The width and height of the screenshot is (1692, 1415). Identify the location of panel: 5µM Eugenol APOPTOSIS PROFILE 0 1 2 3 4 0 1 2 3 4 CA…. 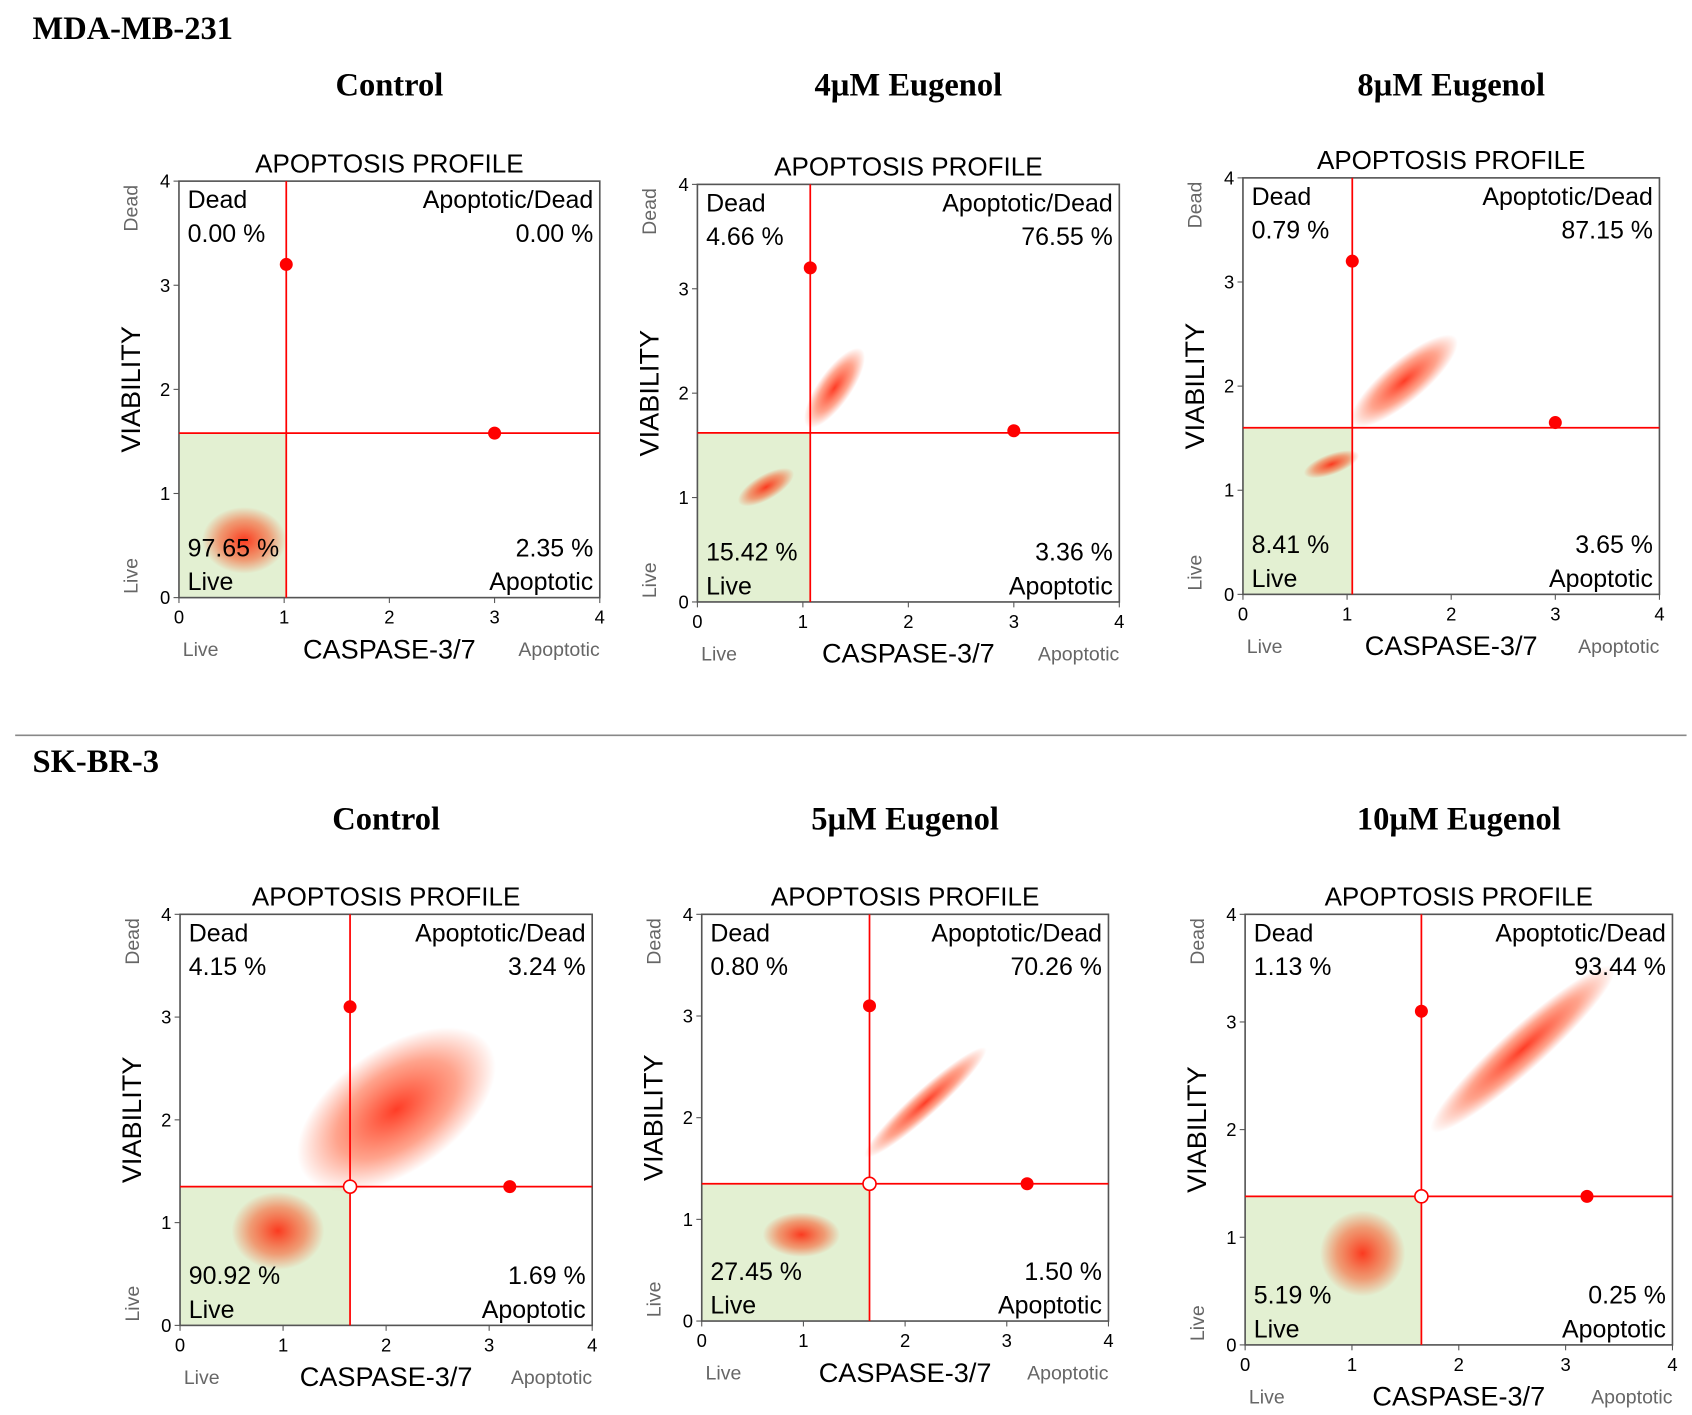
(876, 1095).